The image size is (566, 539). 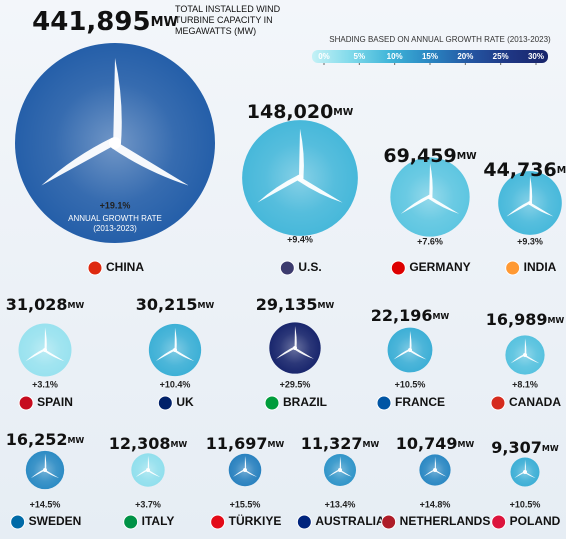 What do you see at coordinates (115, 205) in the screenshot?
I see `growth-label: +19.1%` at bounding box center [115, 205].